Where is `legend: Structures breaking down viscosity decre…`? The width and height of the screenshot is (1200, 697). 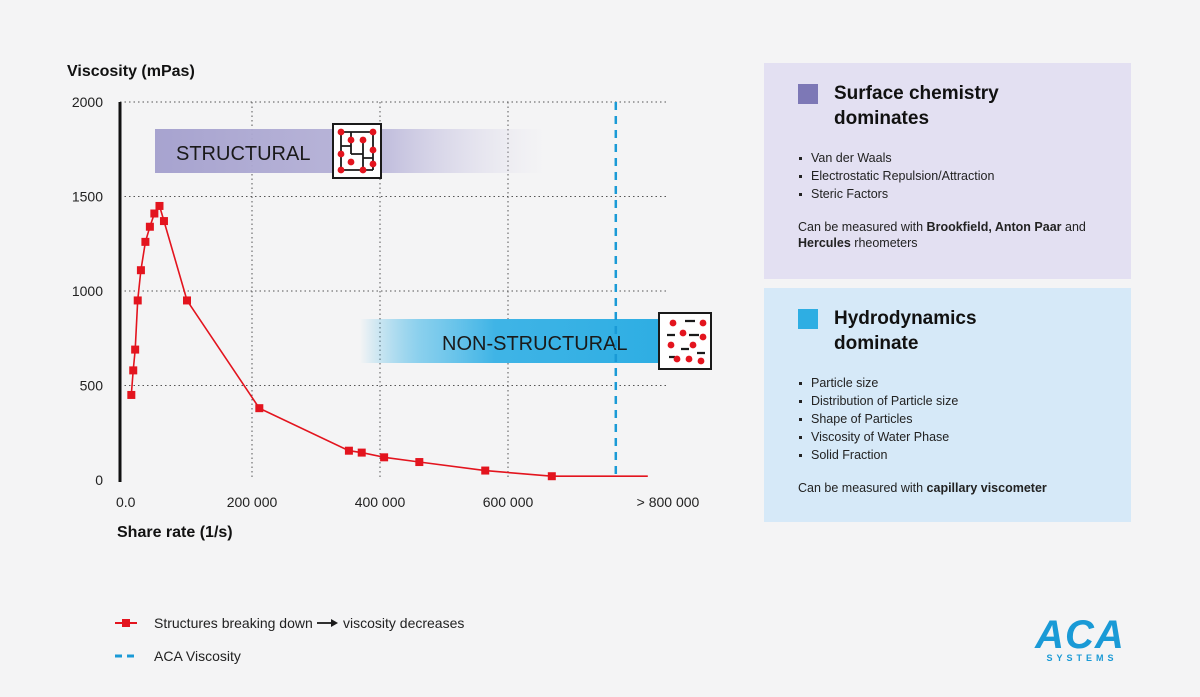
legend: Structures breaking down viscosity decre… is located at coordinates (289, 639).